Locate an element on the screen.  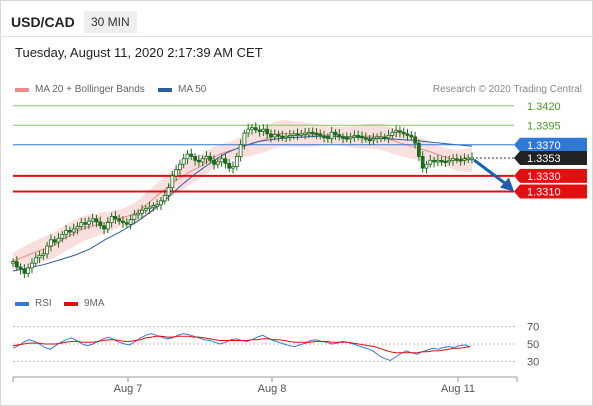
rsi-line is located at coordinates (241, 347).